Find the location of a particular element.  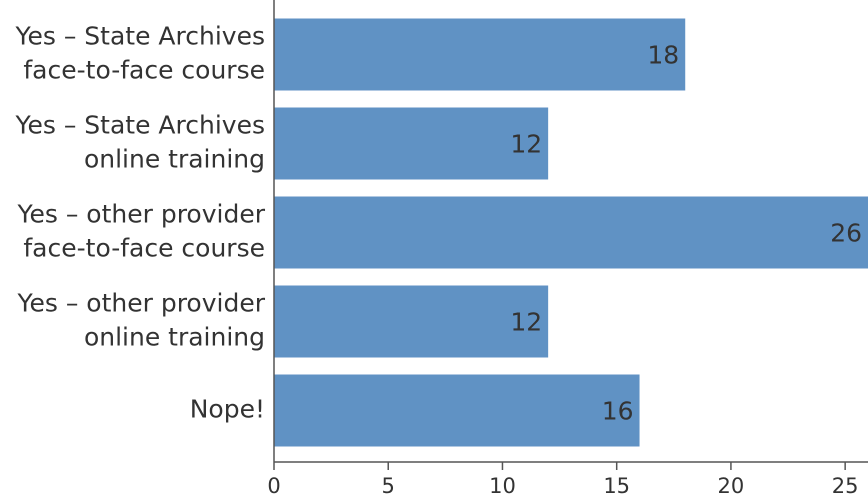

category-label: Yes – other provider face-to-face course is located at coordinates (141, 231).